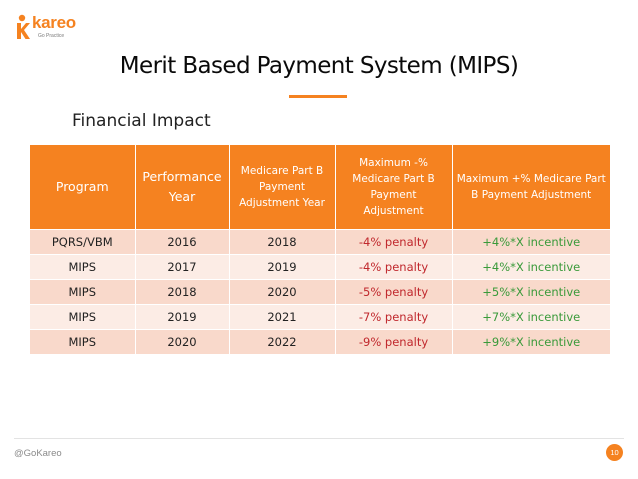 The height and width of the screenshot is (479, 638). What do you see at coordinates (394, 341) in the screenshot?
I see `penalty-cell: -9% penalty` at bounding box center [394, 341].